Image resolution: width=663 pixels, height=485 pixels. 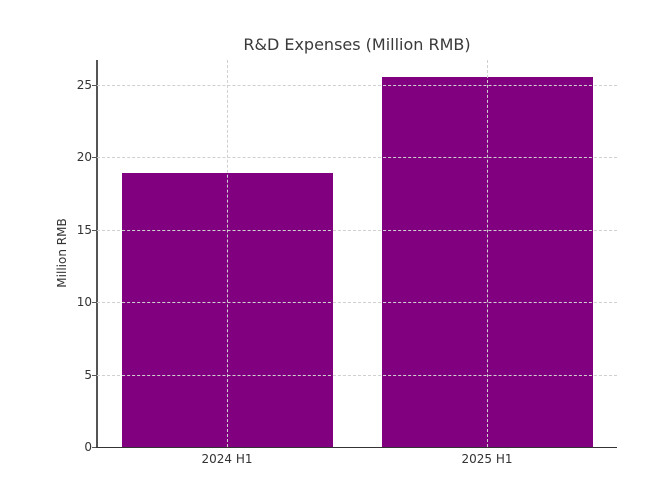 What do you see at coordinates (227, 459) in the screenshot?
I see `x-tick-label: 2024 H1` at bounding box center [227, 459].